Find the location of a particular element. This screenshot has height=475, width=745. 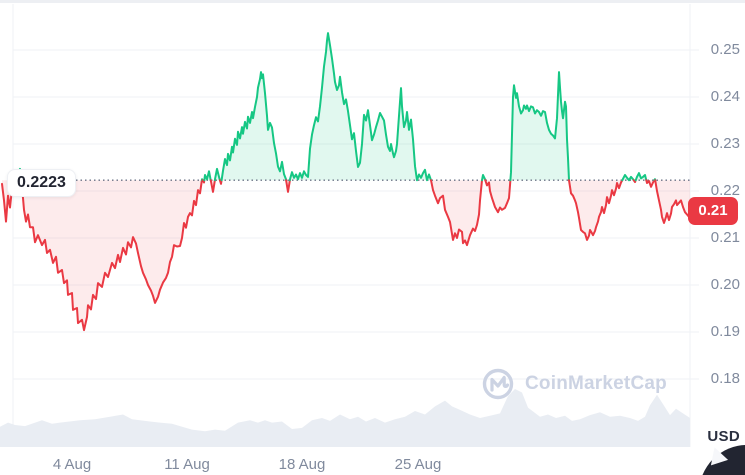

top-divider is located at coordinates (372, 1).